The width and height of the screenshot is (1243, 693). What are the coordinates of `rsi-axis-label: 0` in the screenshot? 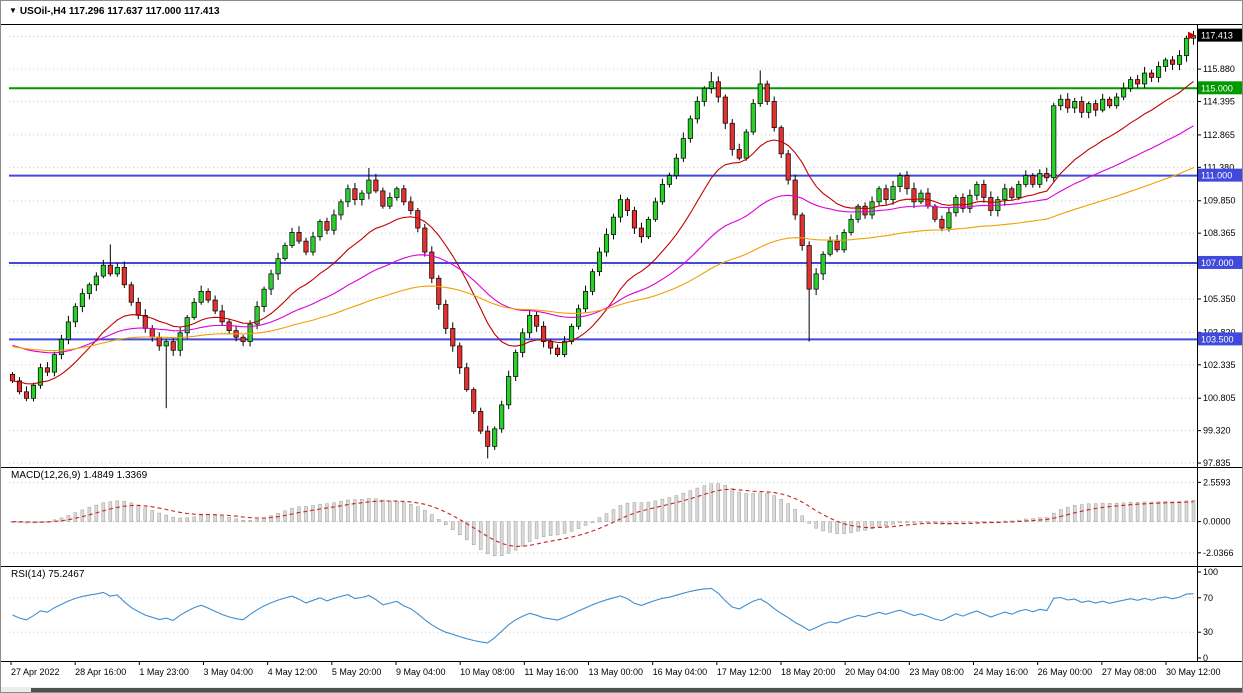 It's located at (1205, 658).